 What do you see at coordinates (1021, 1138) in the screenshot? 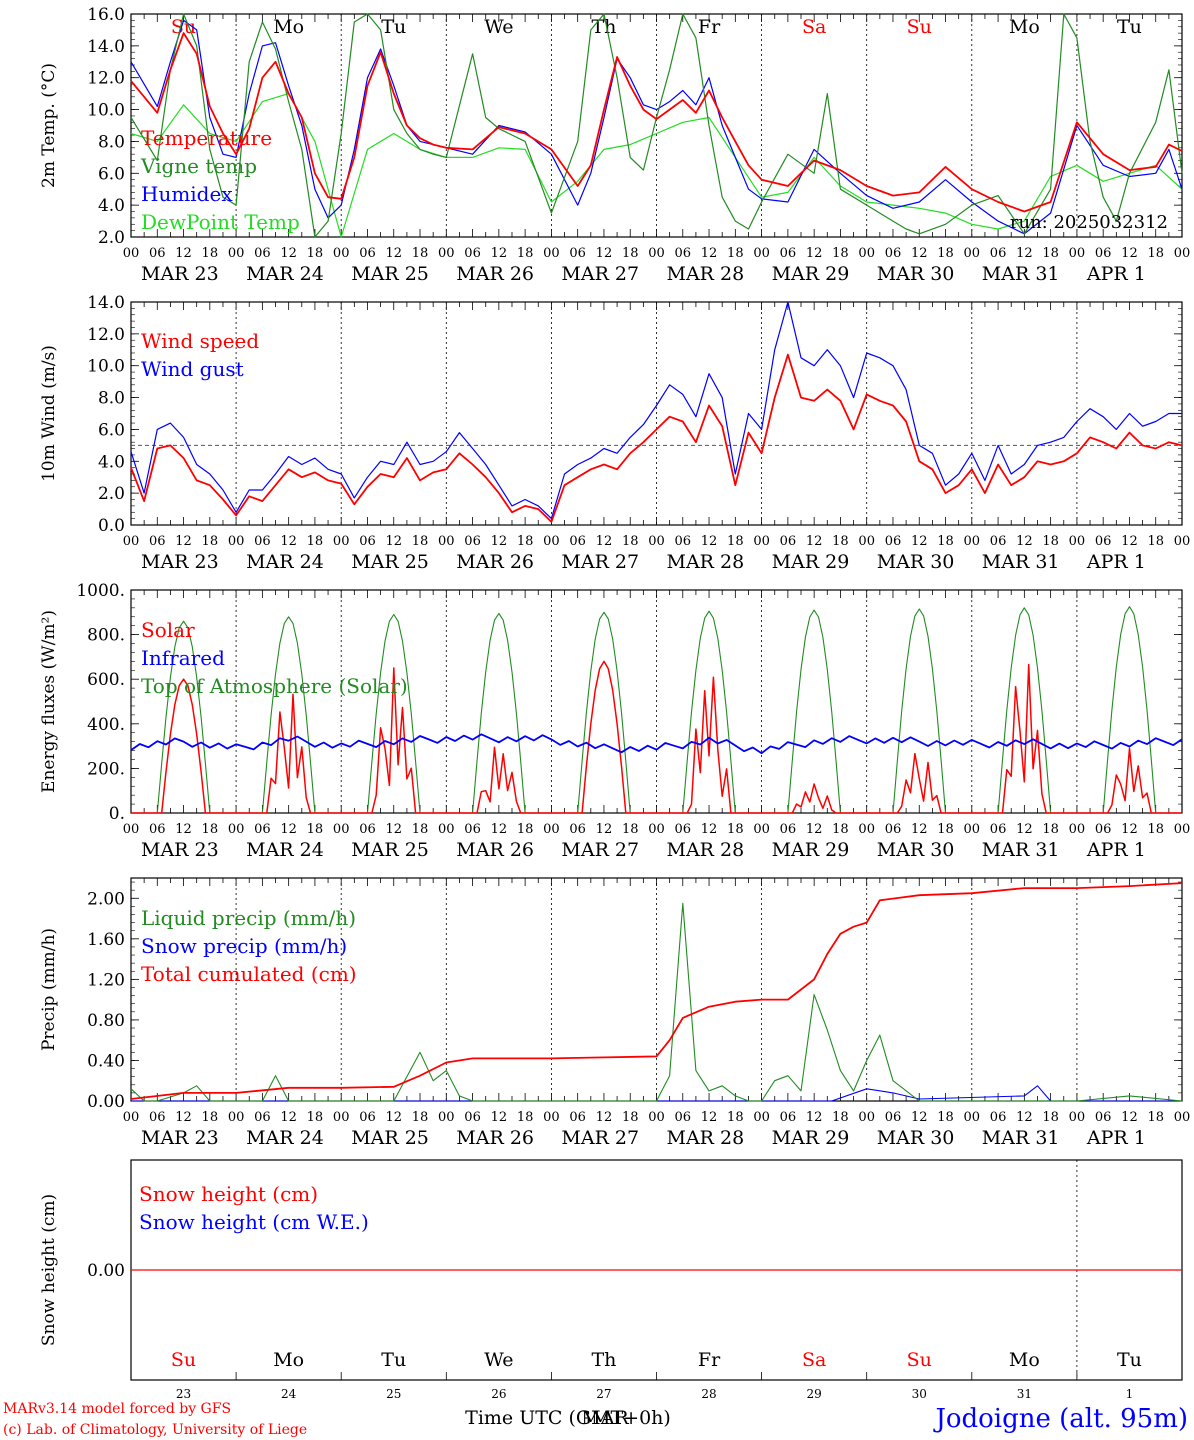
I see `panel-4-day-label: MAR 31` at bounding box center [1021, 1138].